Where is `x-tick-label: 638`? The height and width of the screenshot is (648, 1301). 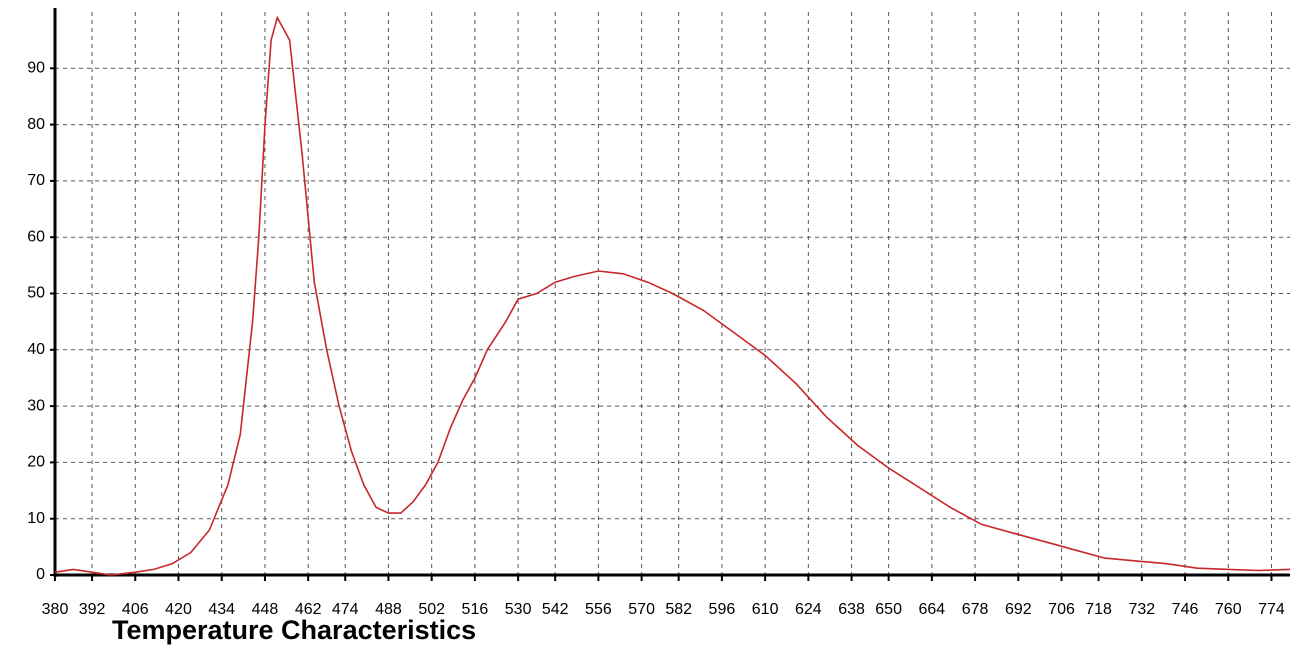
x-tick-label: 638 is located at coordinates (851, 609).